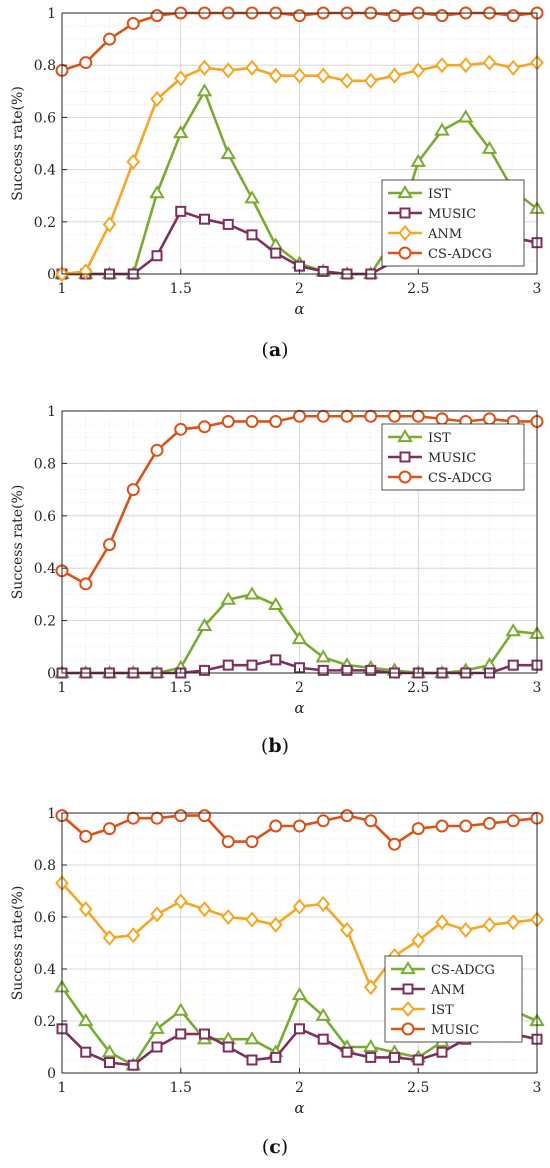  What do you see at coordinates (460, 478) in the screenshot?
I see `legend-label: CS-ADCG` at bounding box center [460, 478].